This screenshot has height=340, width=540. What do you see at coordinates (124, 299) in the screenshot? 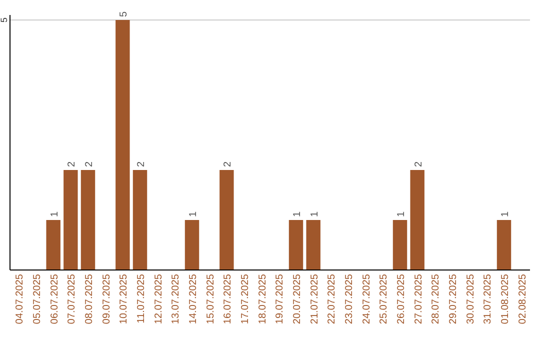
I see `x-tick-label: 10.07.2025` at bounding box center [124, 299].